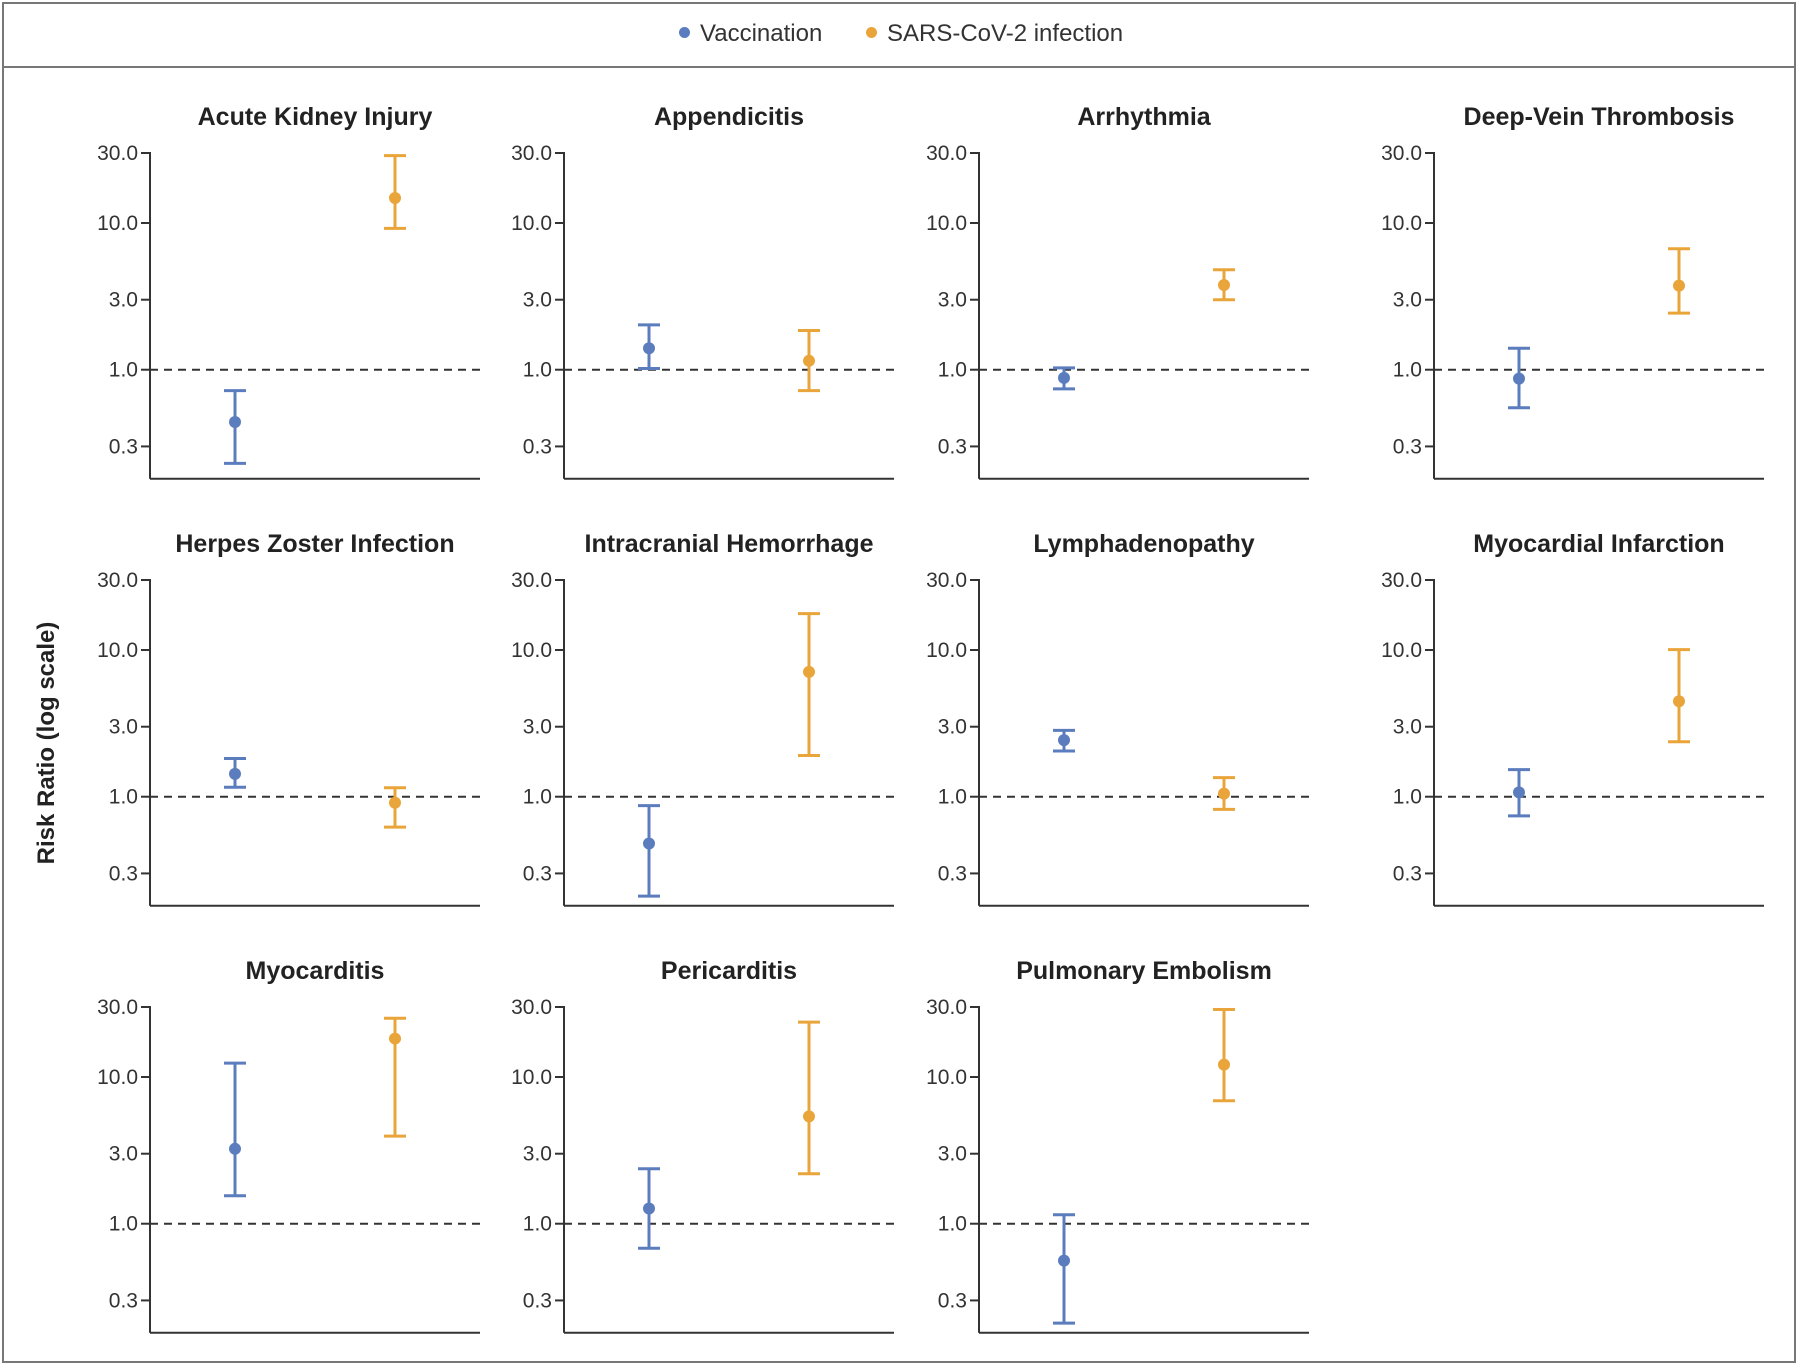 The height and width of the screenshot is (1367, 1800). I want to click on y-tick-label-lymphadenopathy-2: 3.0, so click(952, 727).